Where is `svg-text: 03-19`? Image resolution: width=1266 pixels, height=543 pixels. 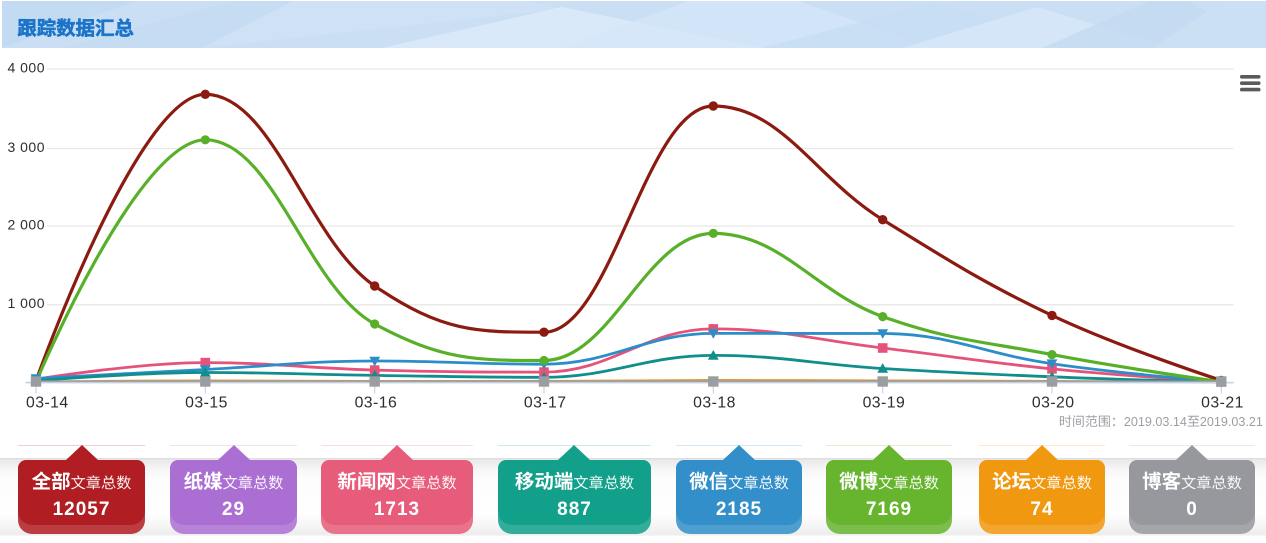
svg-text: 03-19 is located at coordinates (884, 402).